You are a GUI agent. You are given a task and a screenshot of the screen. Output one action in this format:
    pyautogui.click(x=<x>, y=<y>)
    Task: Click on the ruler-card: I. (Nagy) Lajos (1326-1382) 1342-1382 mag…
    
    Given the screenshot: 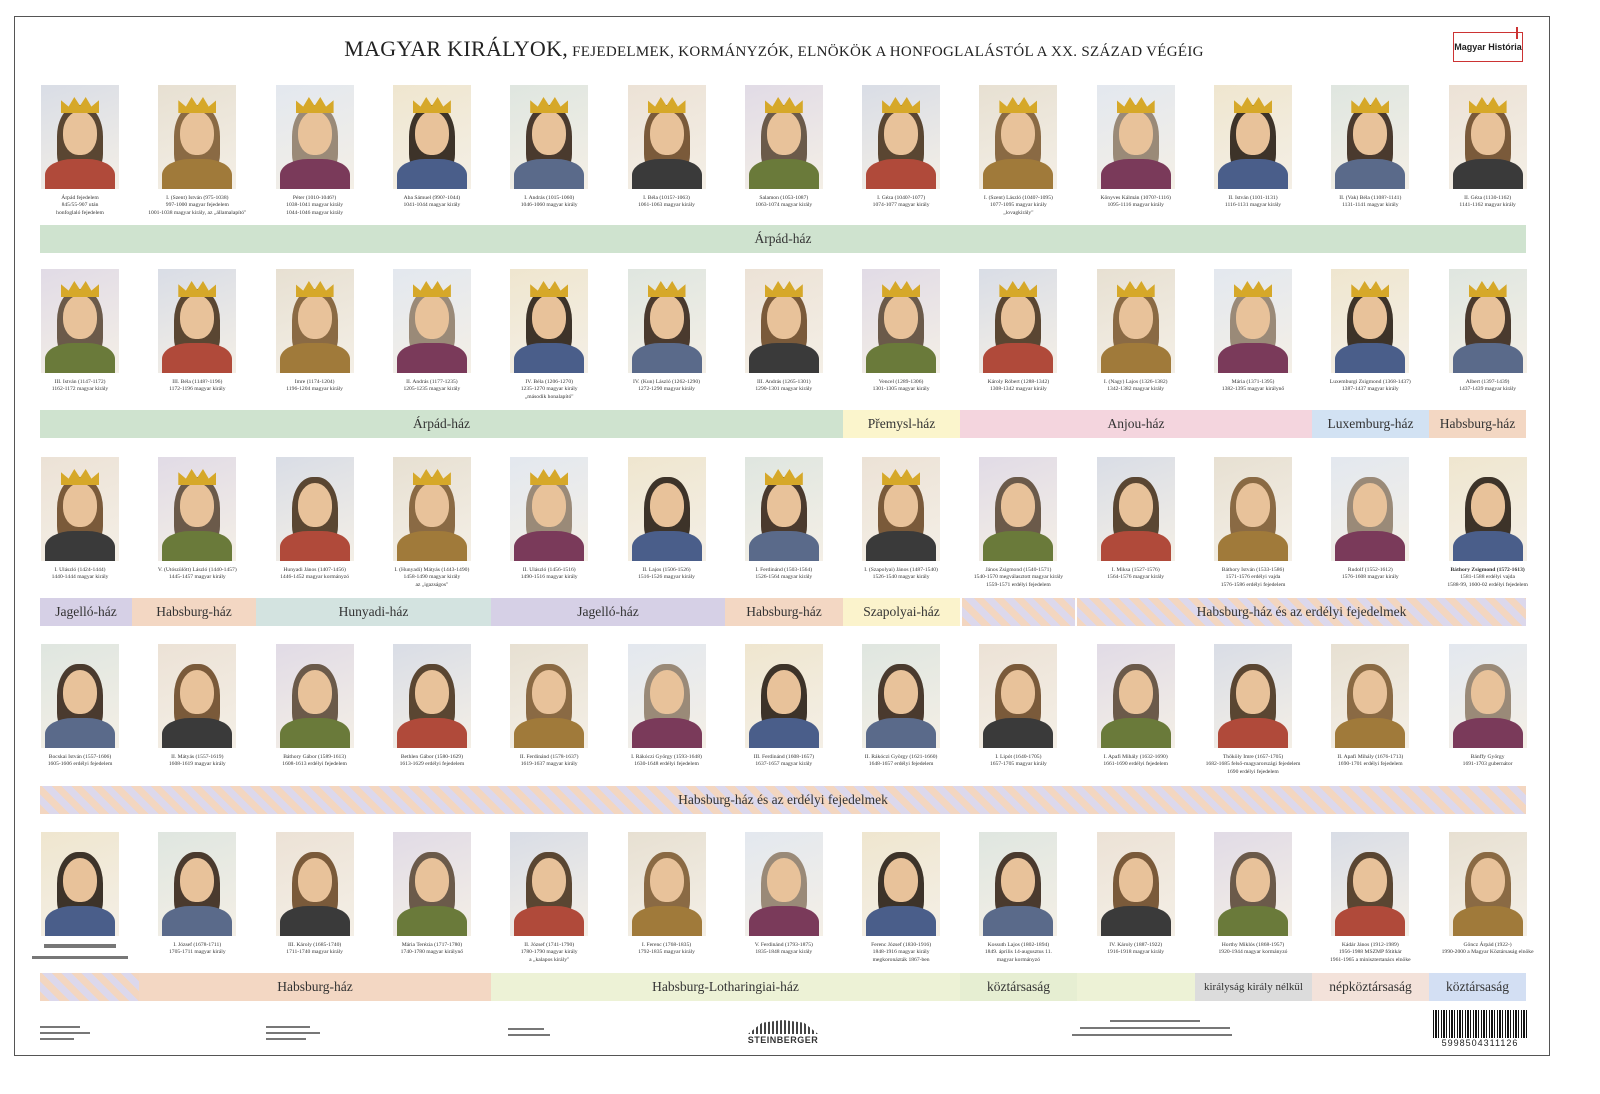 What is the action you would take?
    pyautogui.click(x=1135, y=331)
    